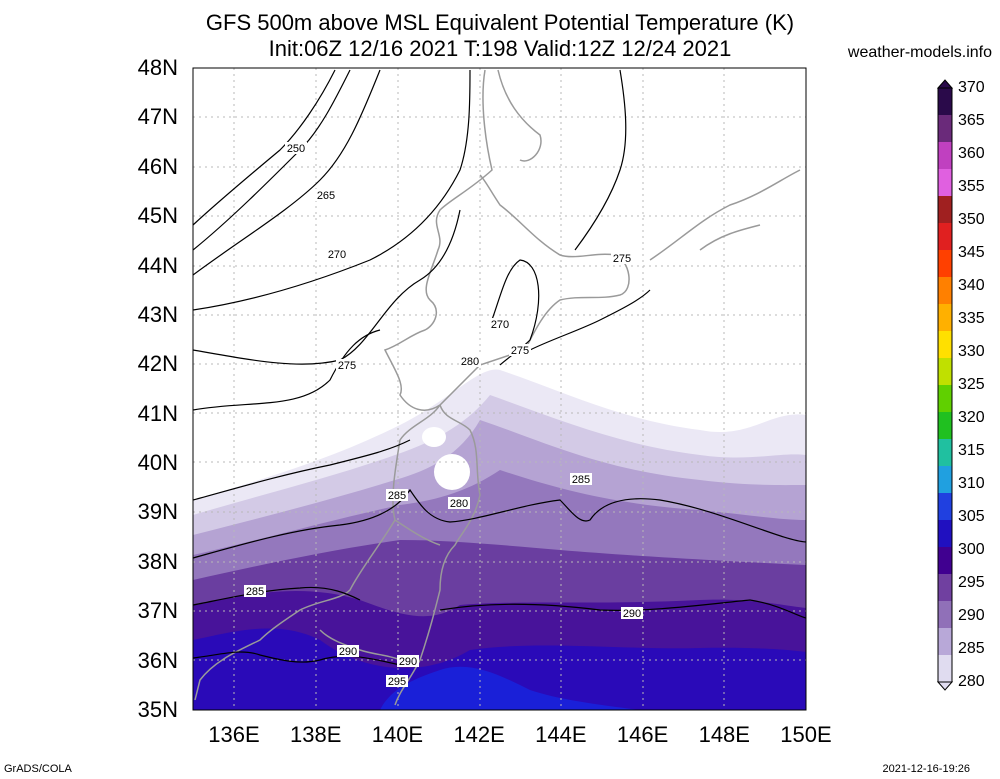  I want to click on colorbar-tick-label: 325, so click(971, 384).